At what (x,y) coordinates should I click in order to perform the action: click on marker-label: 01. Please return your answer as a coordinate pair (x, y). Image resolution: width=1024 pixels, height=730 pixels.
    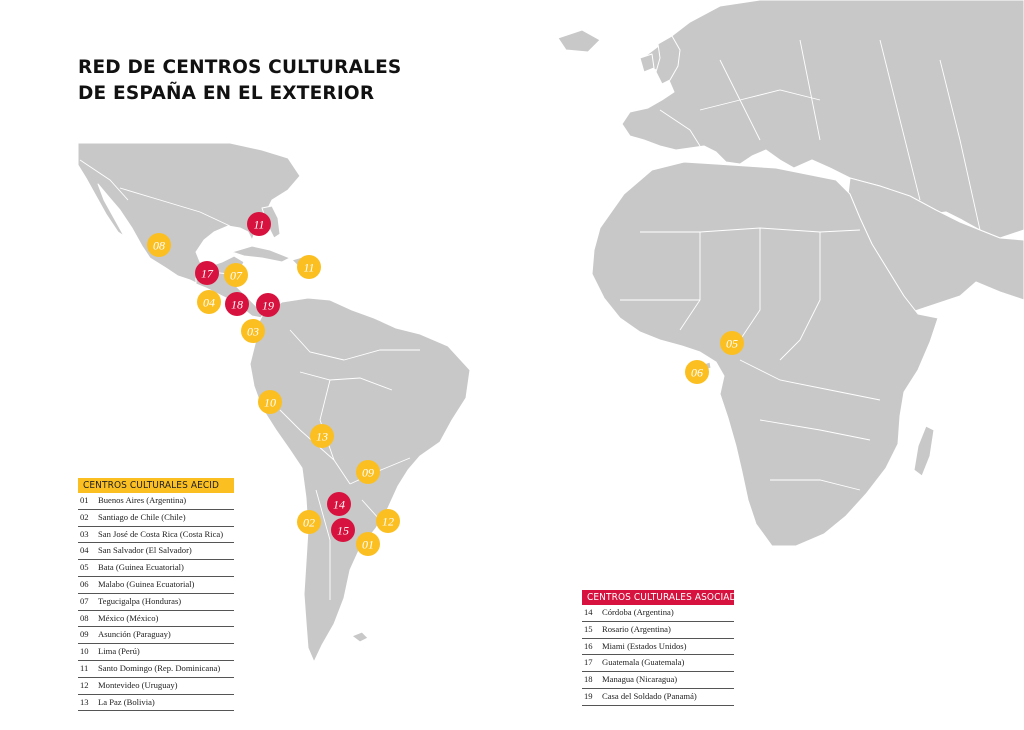
    Looking at the image, I should click on (368, 545).